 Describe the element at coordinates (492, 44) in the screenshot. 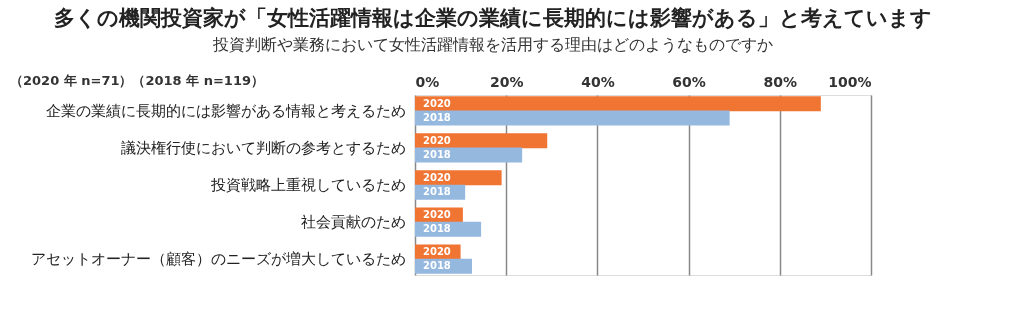

I see `chart-subtitle: 投資判断や業務において女性活躍情報を活用する理由はどのようなものですか` at that location.